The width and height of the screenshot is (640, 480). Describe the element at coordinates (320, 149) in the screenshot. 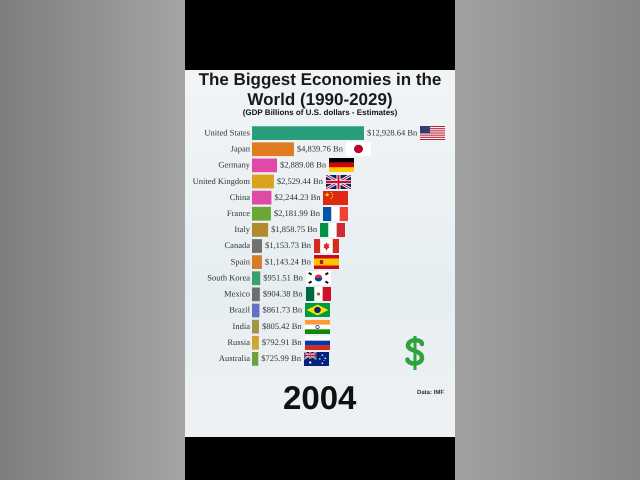

I see `data-label: $4,839.76 Bn` at that location.